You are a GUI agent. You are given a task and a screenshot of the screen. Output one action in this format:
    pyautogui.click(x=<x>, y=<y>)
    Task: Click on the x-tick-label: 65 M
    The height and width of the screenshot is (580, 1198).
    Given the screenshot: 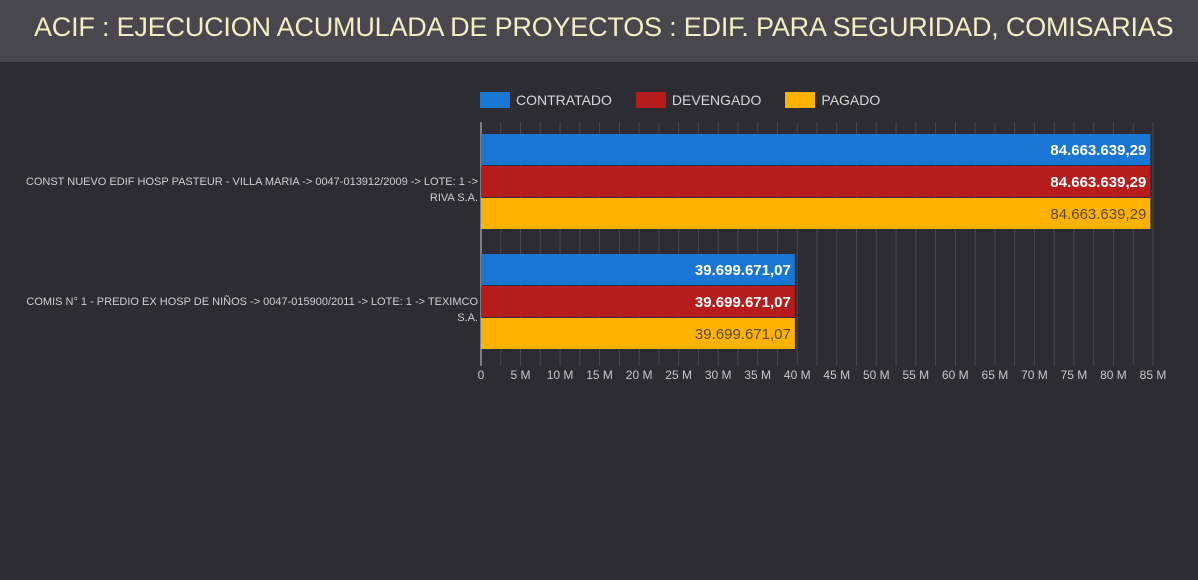 What is the action you would take?
    pyautogui.click(x=995, y=375)
    